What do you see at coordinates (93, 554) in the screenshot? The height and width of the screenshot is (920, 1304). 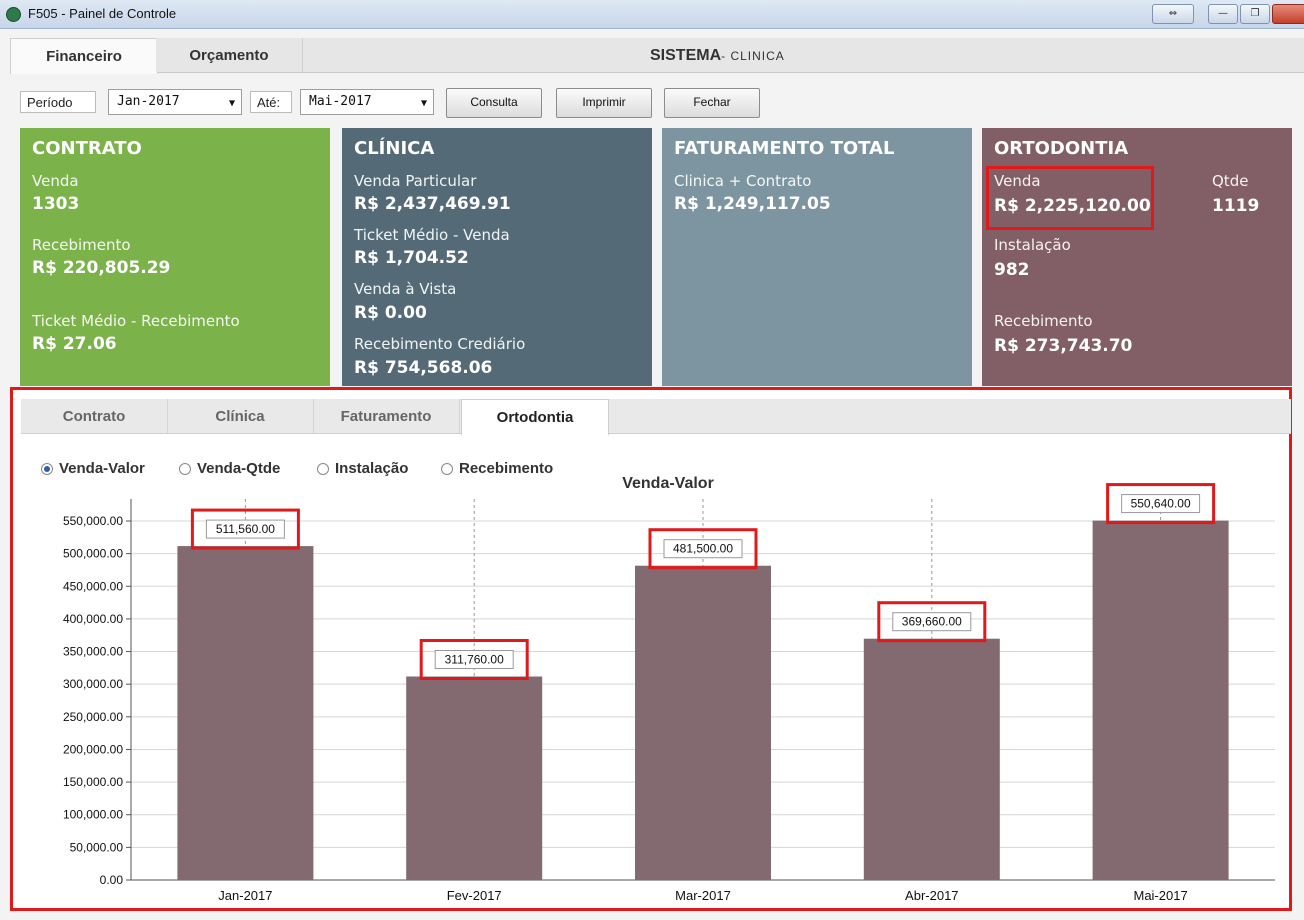 I see `y-tick-label: 500,000.00` at bounding box center [93, 554].